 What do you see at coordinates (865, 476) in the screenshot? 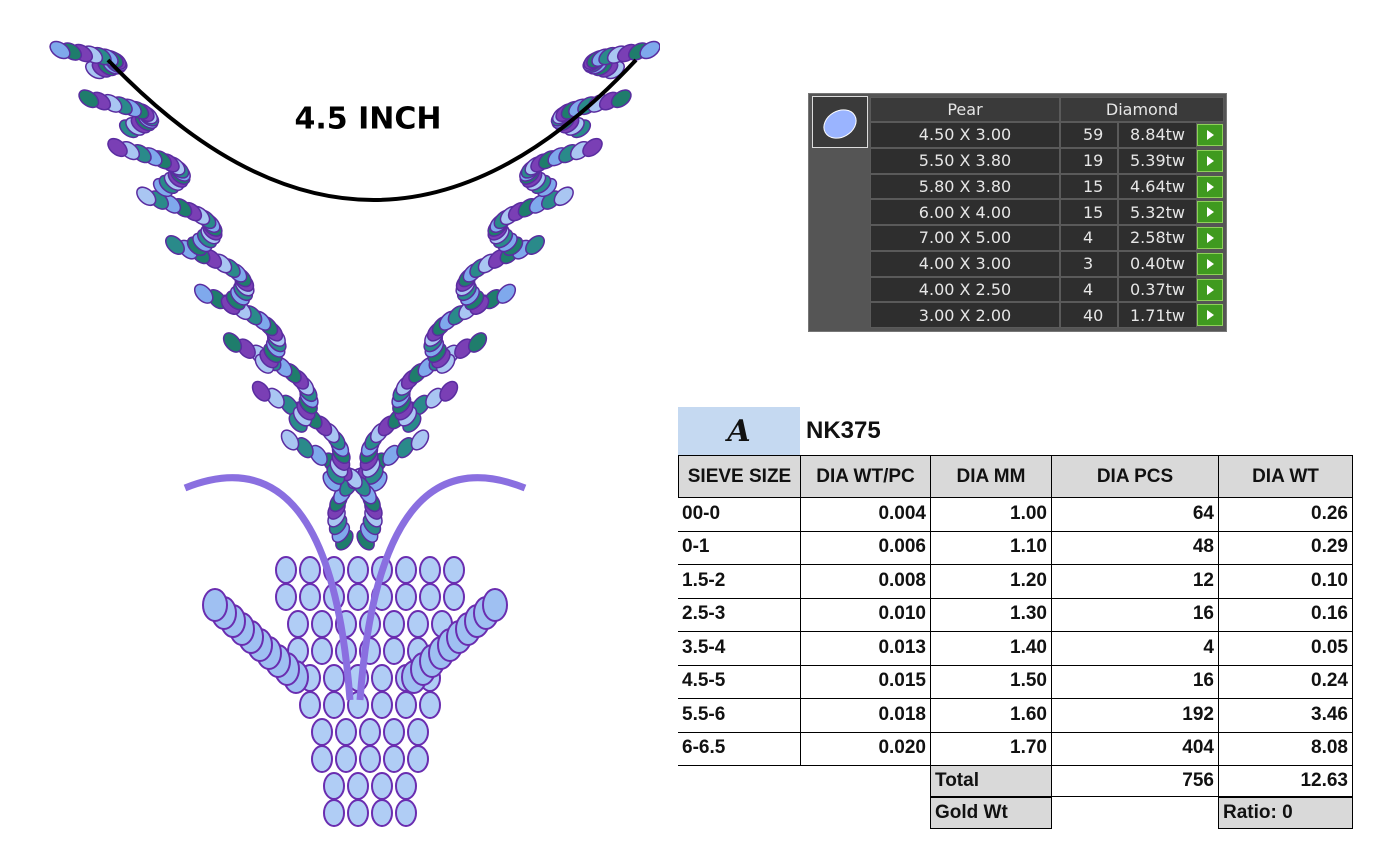
I see `column-header: DIA WT/PC` at bounding box center [865, 476].